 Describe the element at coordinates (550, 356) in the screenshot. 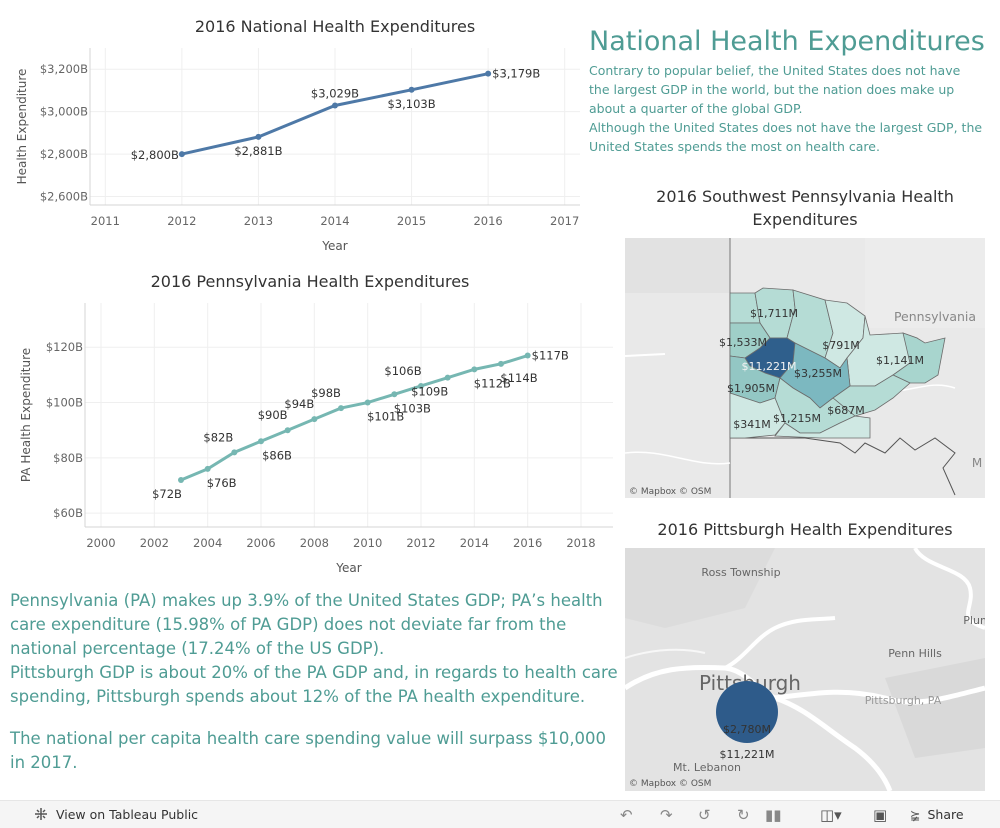

I see `data-label: $117B` at that location.